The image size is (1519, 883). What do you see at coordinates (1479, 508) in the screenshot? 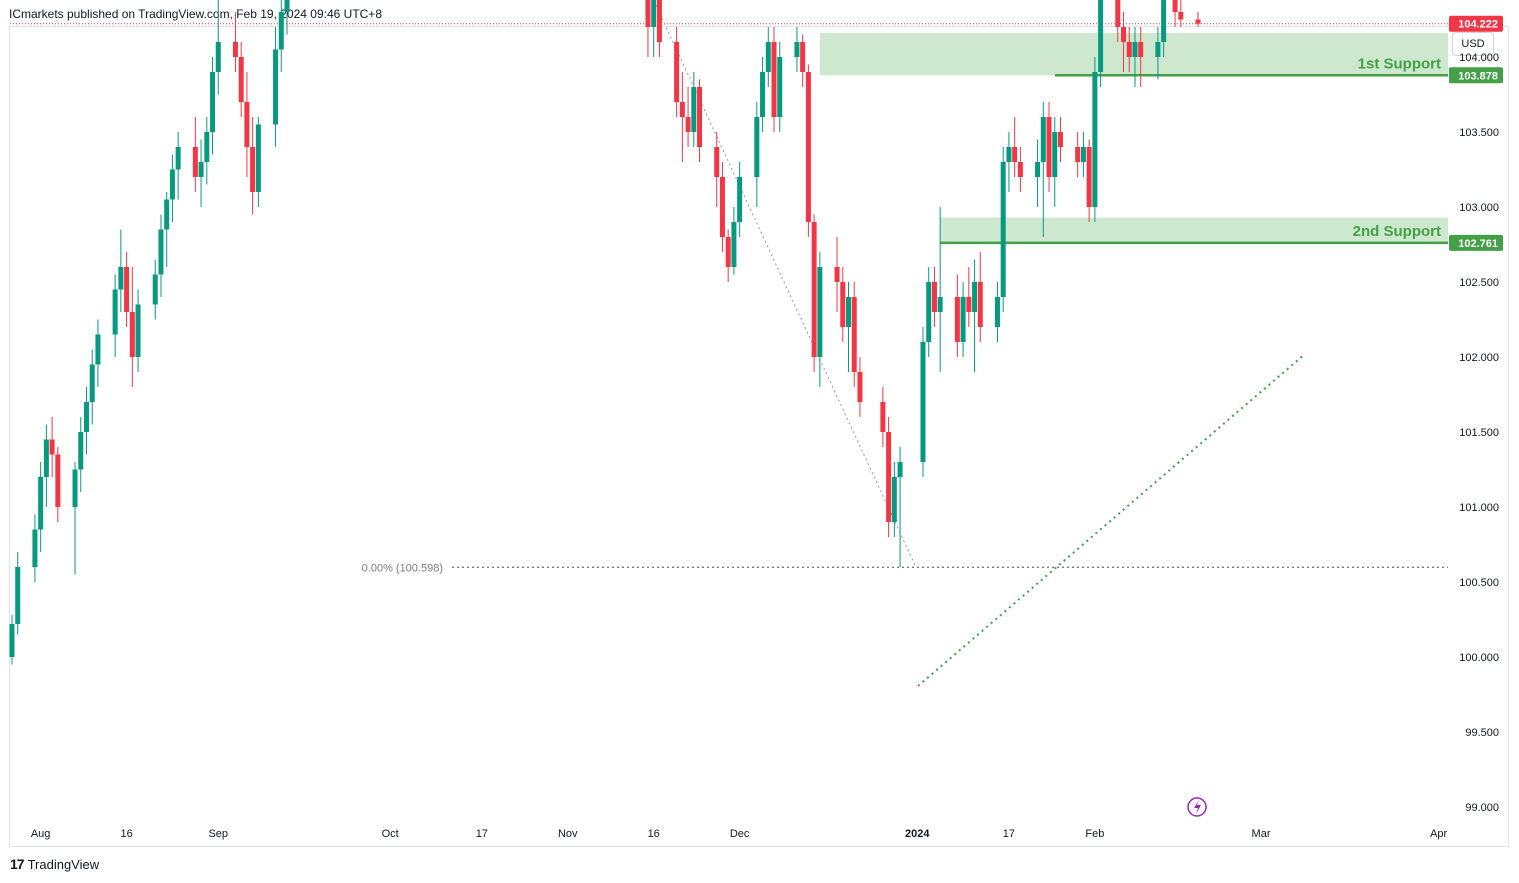
I see `price-tick-label: 101.000` at bounding box center [1479, 508].